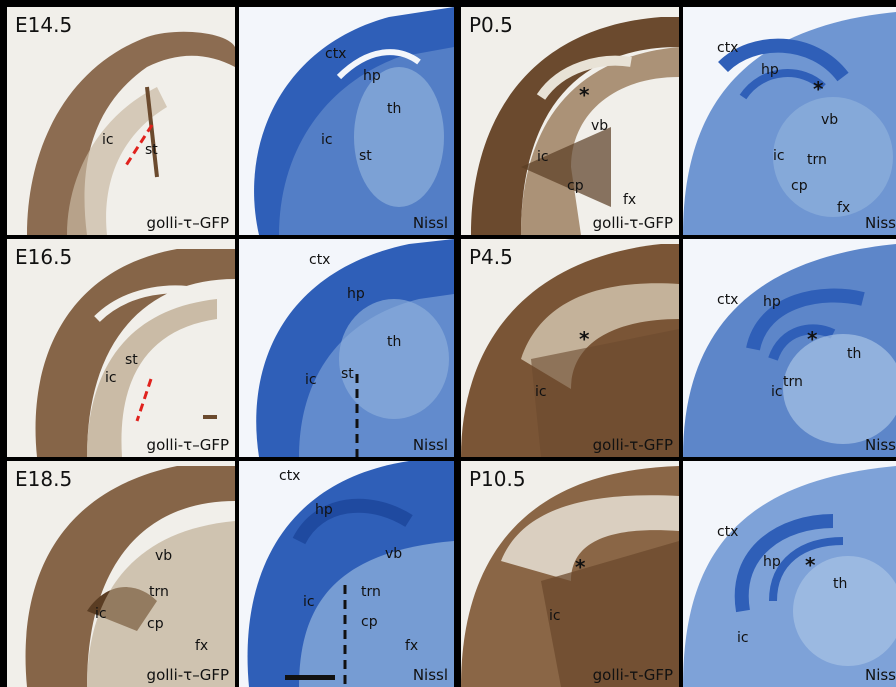 This screenshot has width=896, height=687. Describe the element at coordinates (570, 574) in the screenshot. I see `panel-p10-gfp: P10.5 * ic golli-τ-GFP` at that location.